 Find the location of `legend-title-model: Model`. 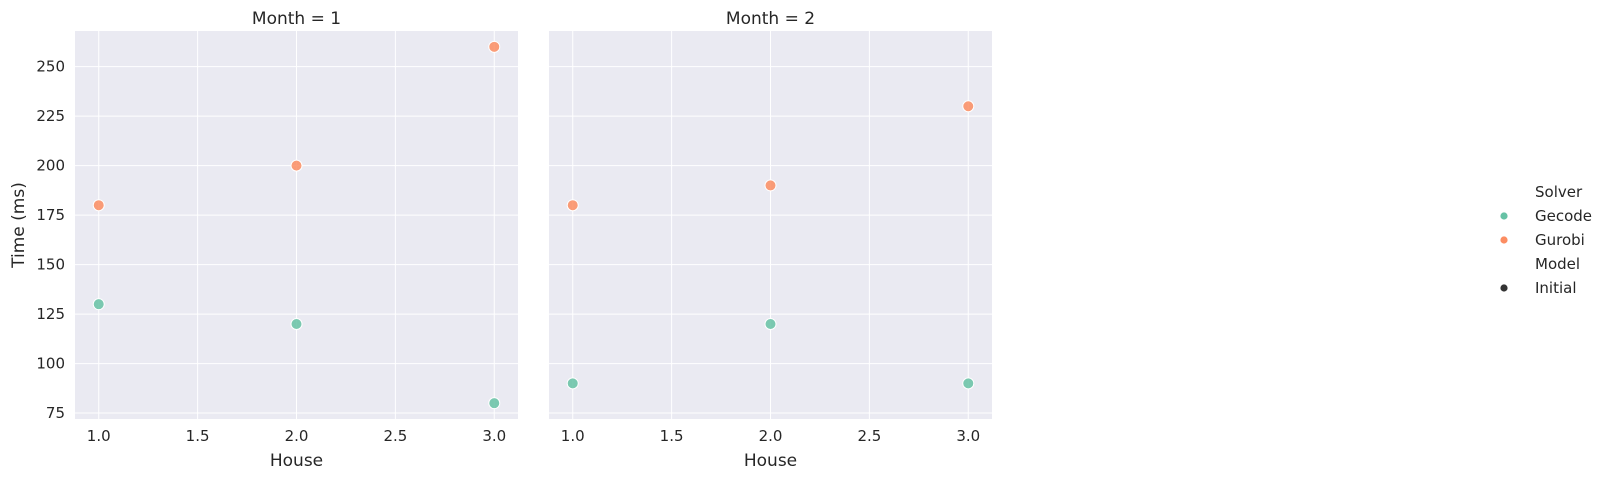

legend-title-model: Model is located at coordinates (1557, 264).